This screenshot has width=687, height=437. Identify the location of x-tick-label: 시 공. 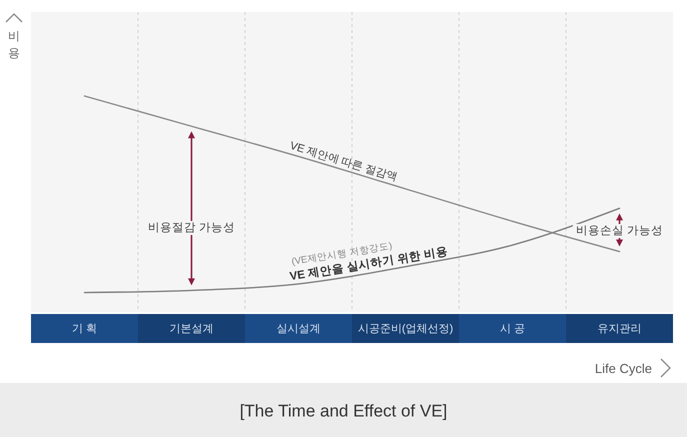
(513, 329).